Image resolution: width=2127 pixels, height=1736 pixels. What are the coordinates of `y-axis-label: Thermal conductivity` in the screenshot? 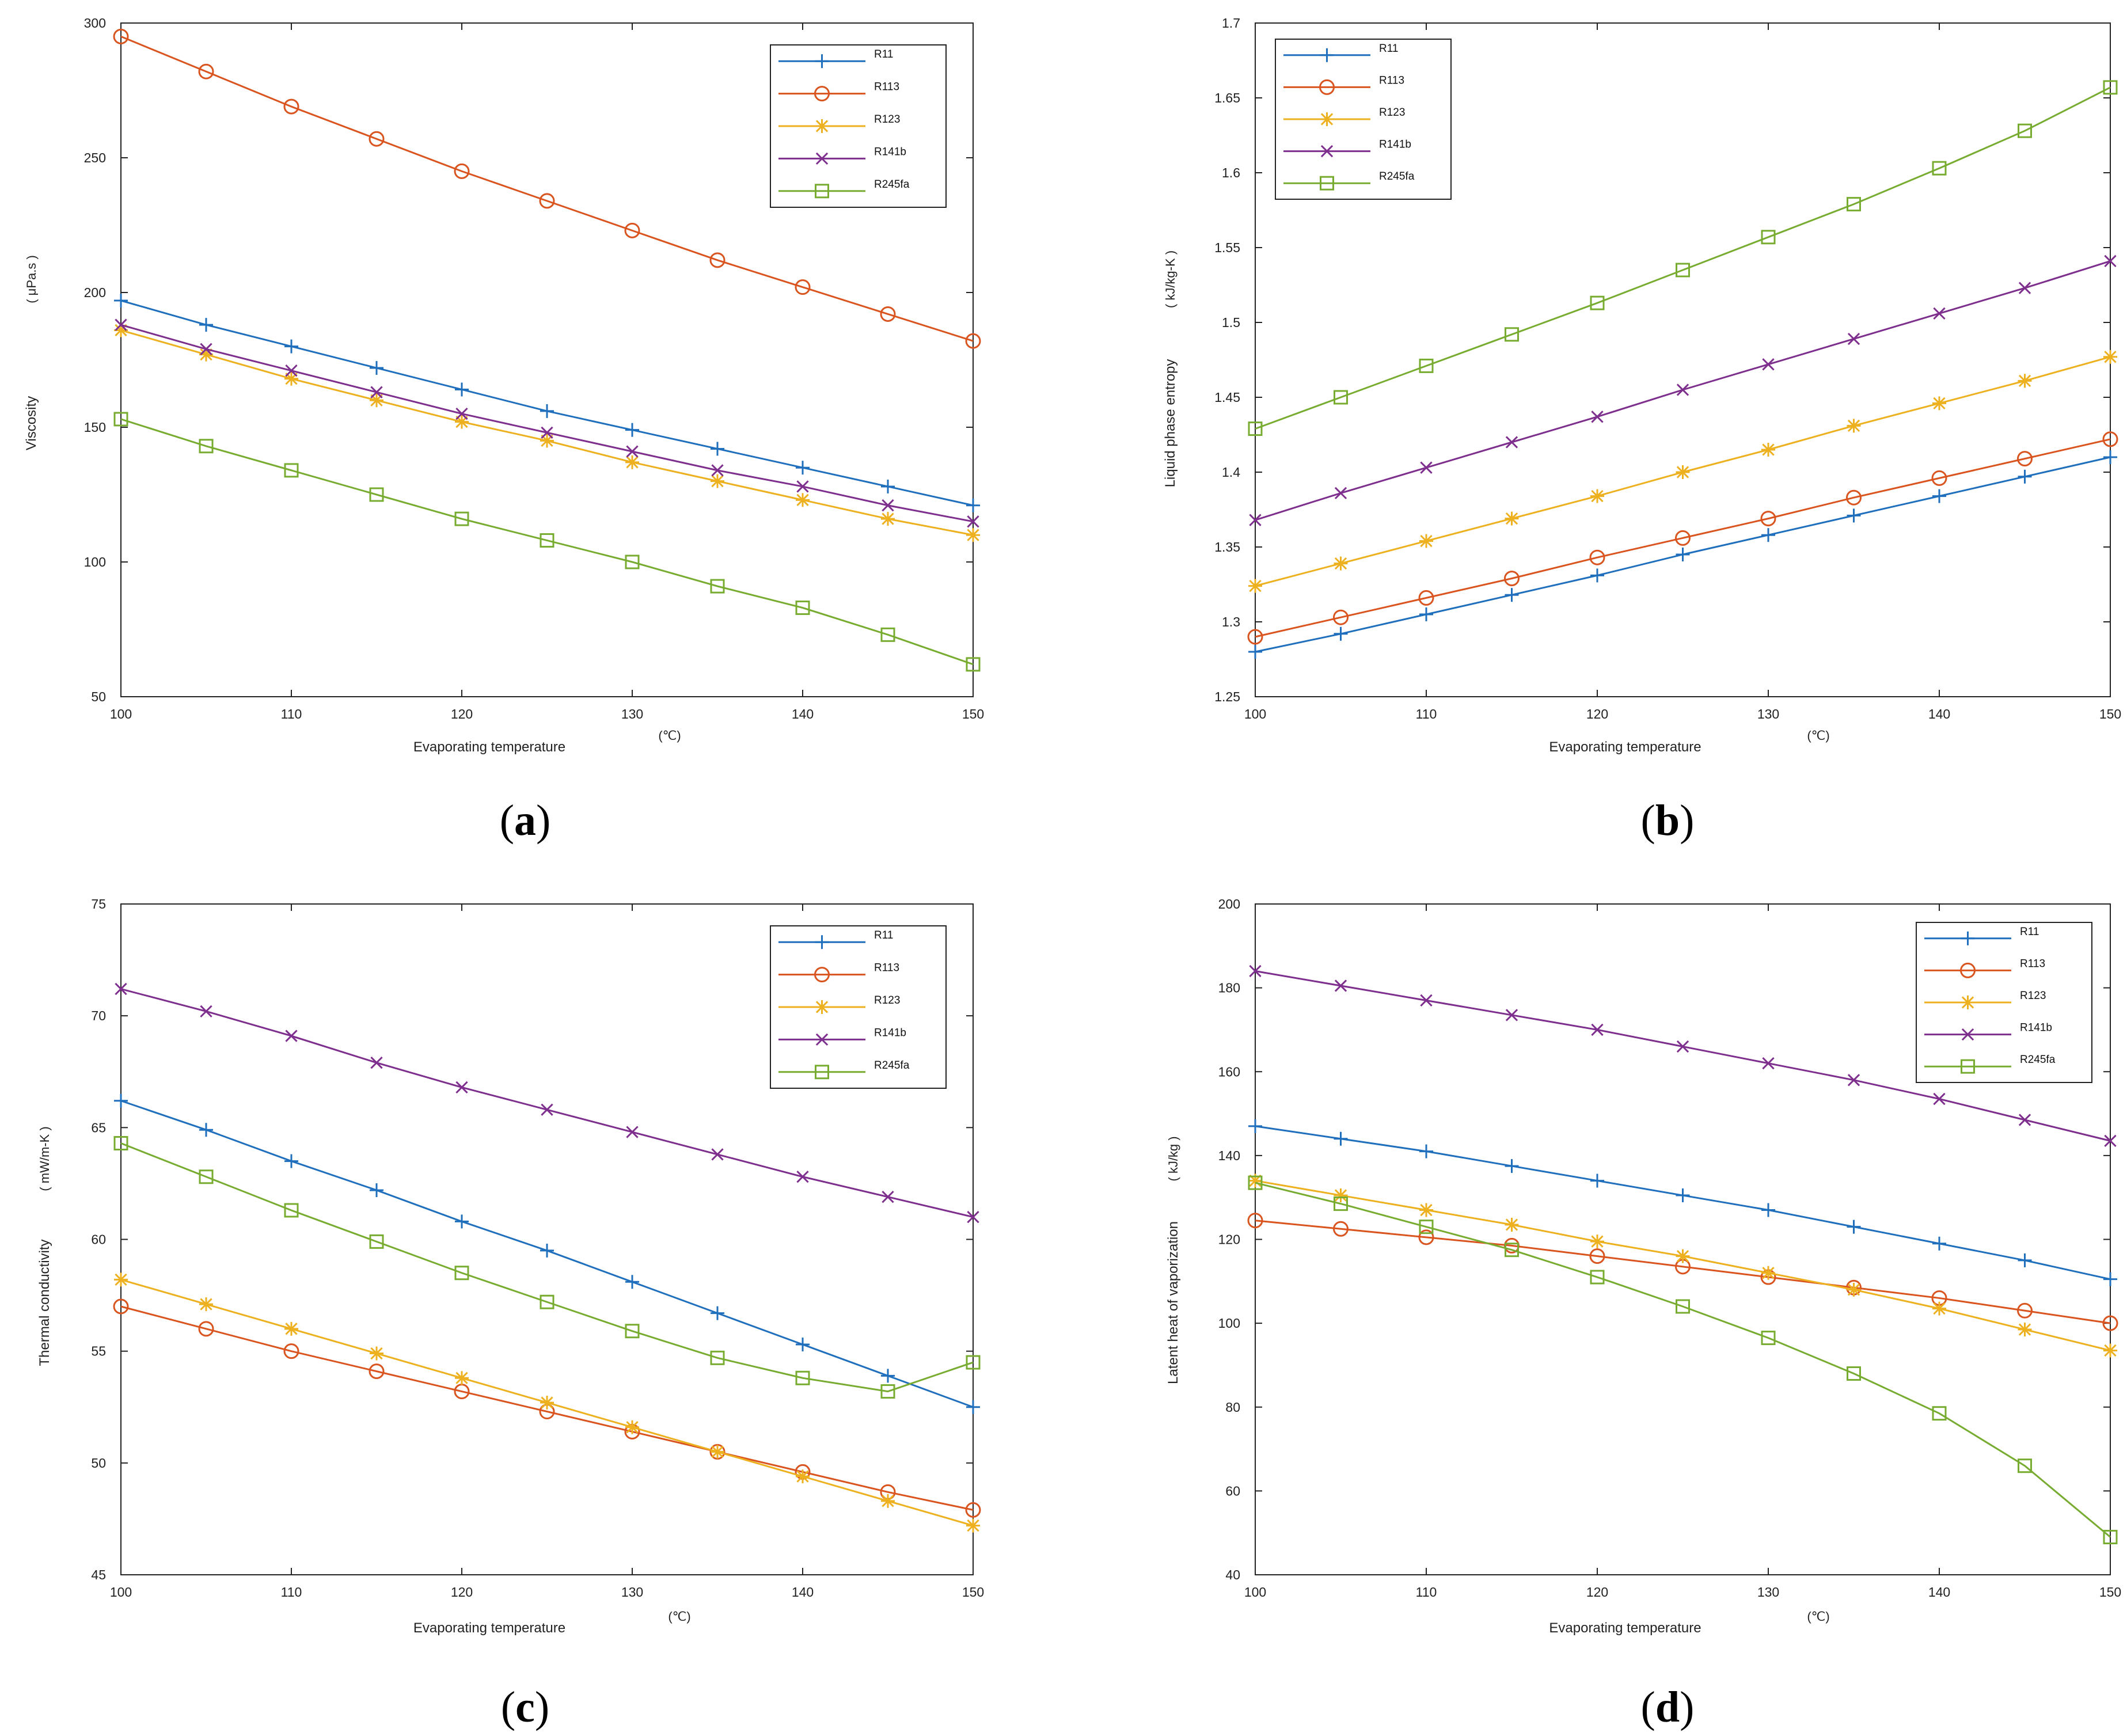 It's located at (44, 1302).